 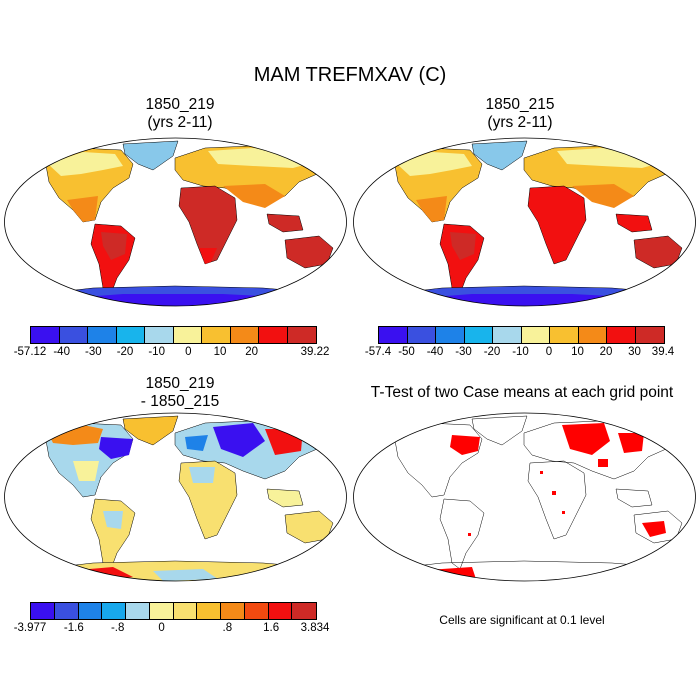 I want to click on africa-south, so click(x=208, y=256).